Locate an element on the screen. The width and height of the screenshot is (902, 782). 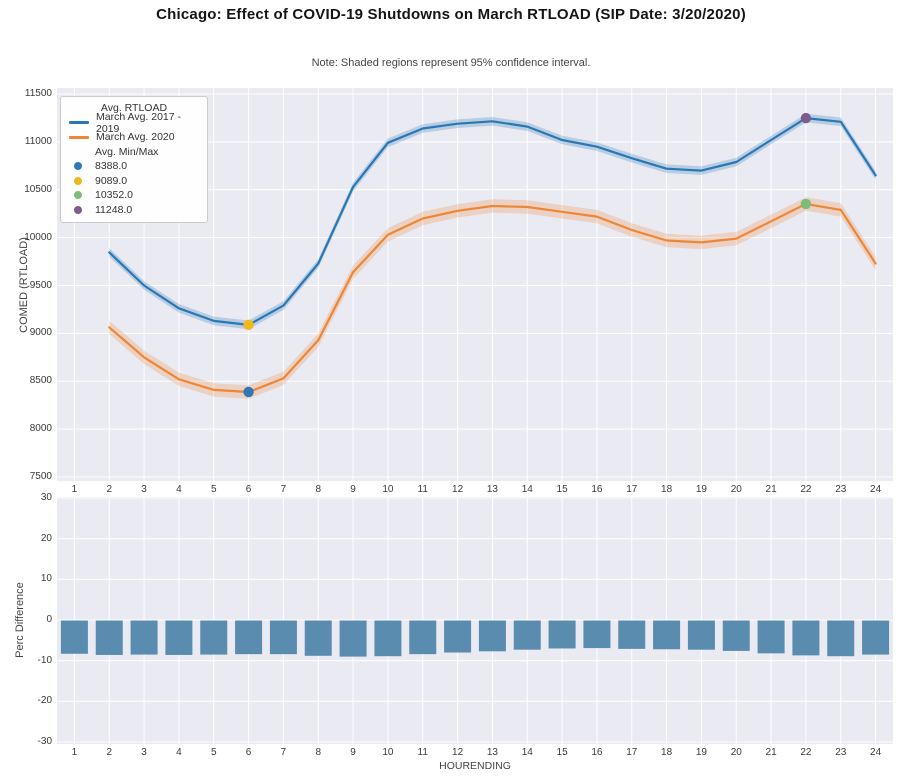
legend-title: Avg. RTLOAD is located at coordinates (134, 108).